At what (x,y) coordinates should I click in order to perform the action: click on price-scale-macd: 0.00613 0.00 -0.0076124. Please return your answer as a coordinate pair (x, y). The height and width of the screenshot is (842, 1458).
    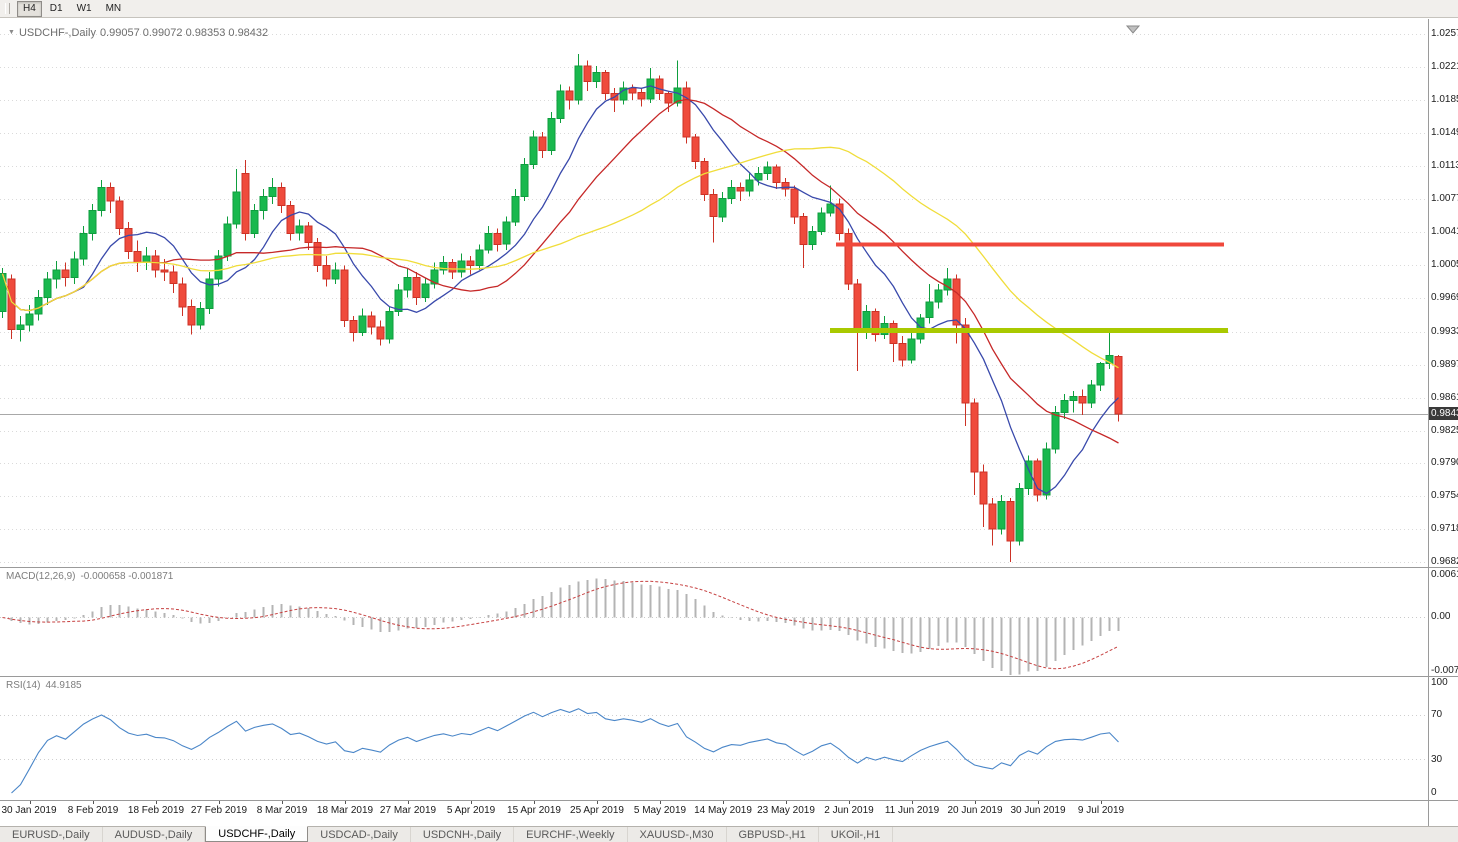
    Looking at the image, I should click on (1443, 622).